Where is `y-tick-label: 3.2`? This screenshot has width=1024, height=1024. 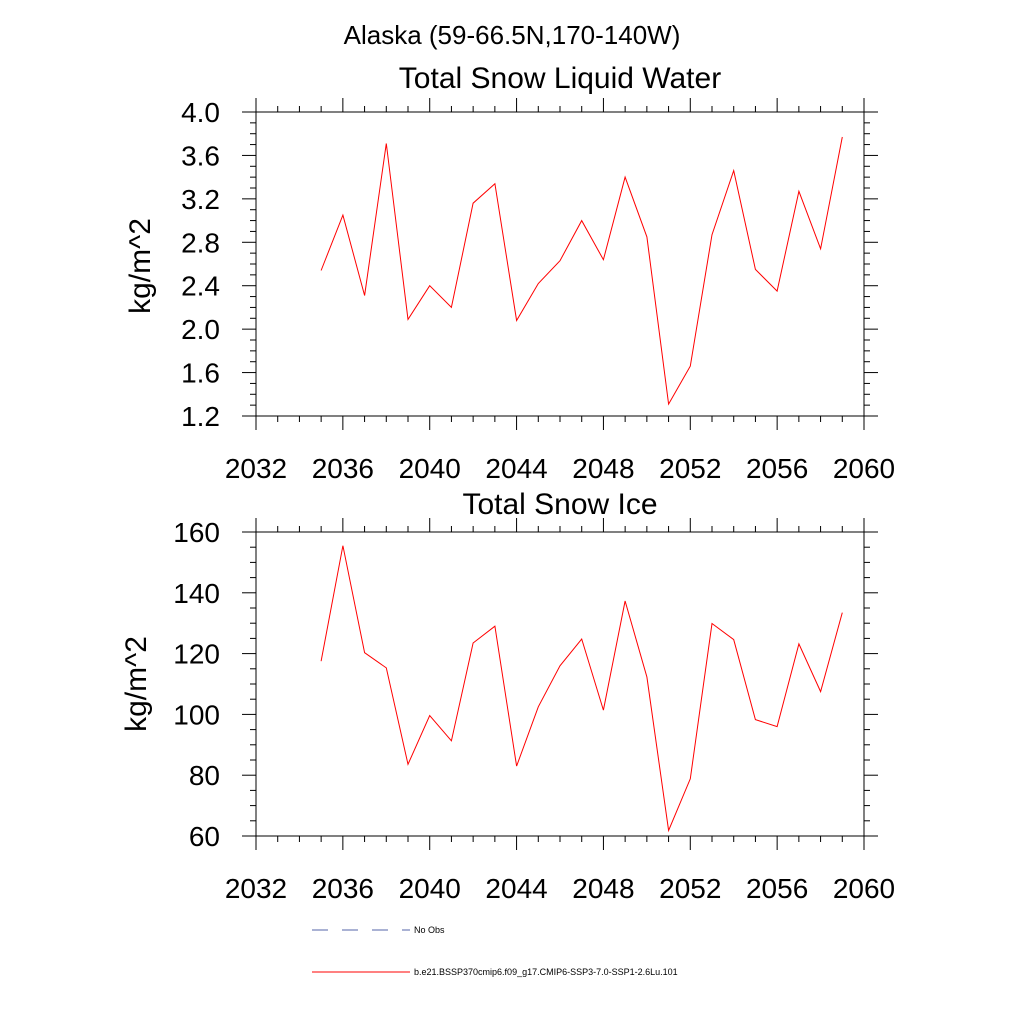 y-tick-label: 3.2 is located at coordinates (200, 199).